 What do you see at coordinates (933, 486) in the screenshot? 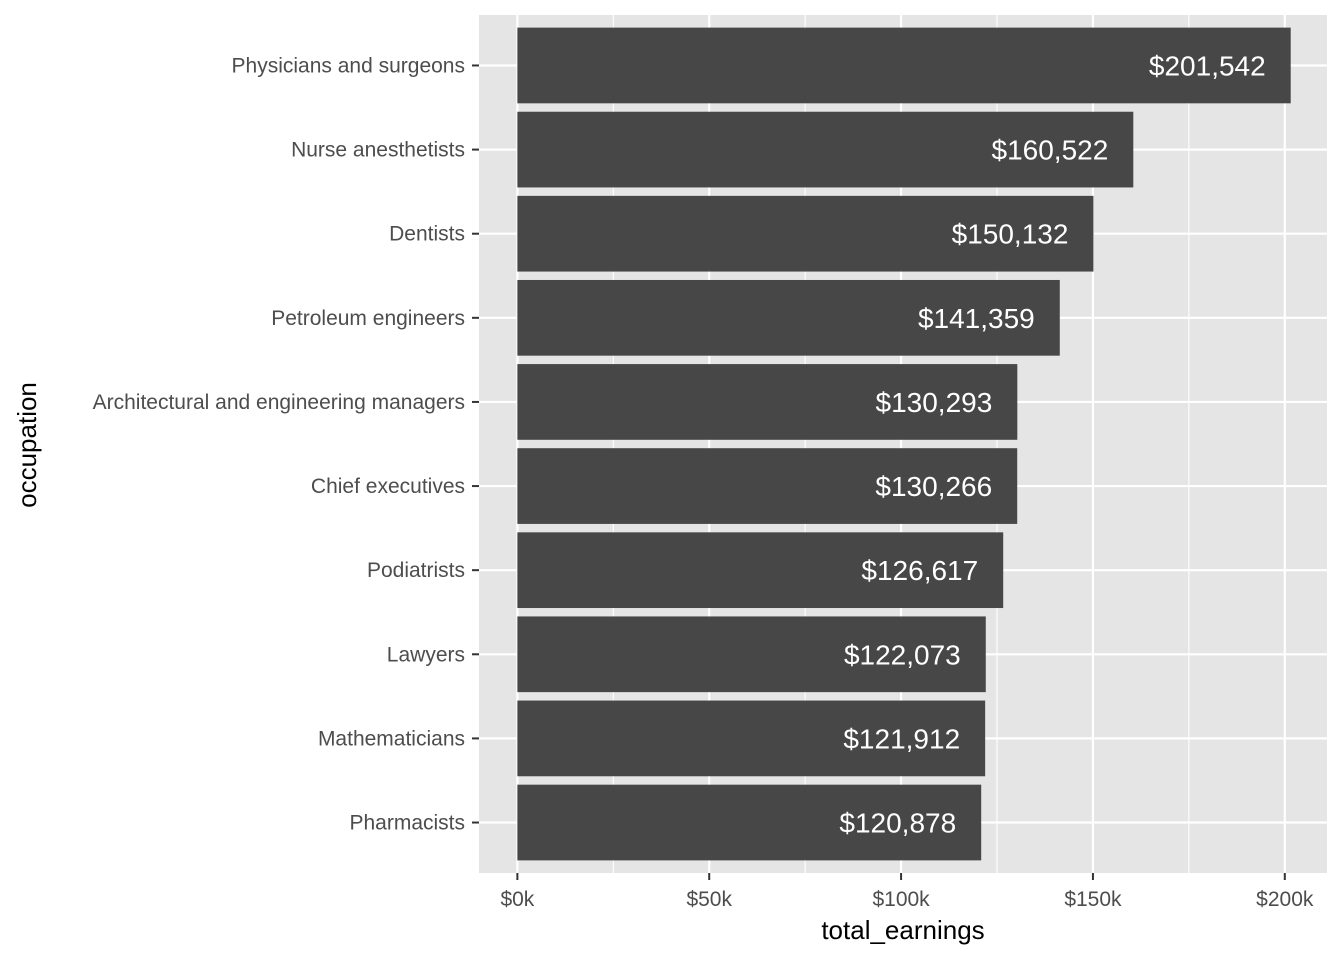
I see `bar-value-label: $130,266` at bounding box center [933, 486].